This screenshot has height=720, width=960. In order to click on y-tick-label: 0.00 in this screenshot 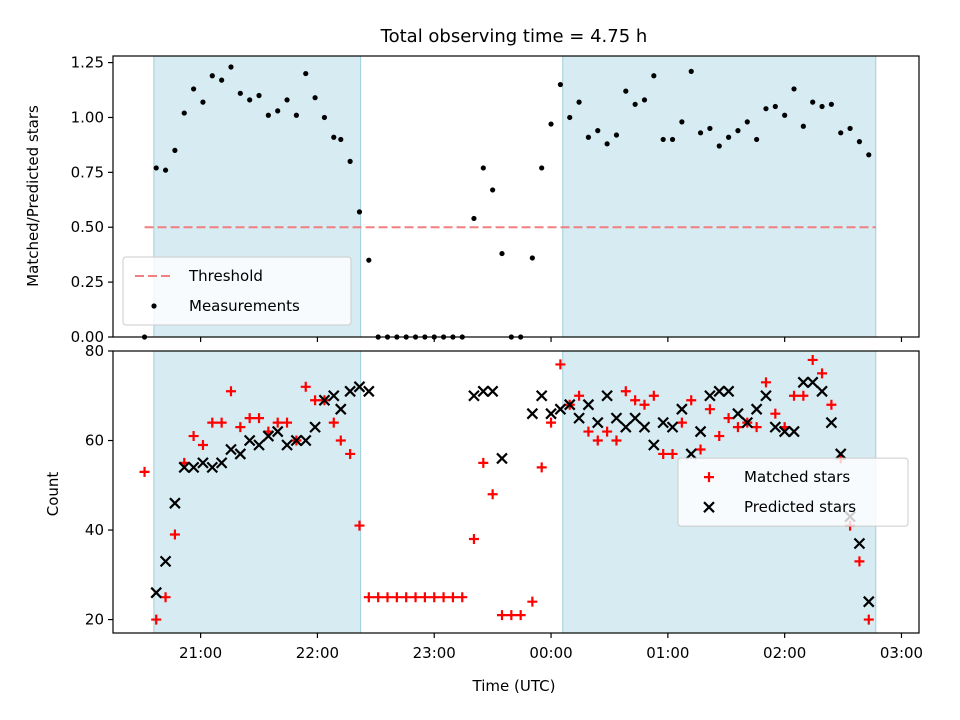, I will do `click(87, 337)`.